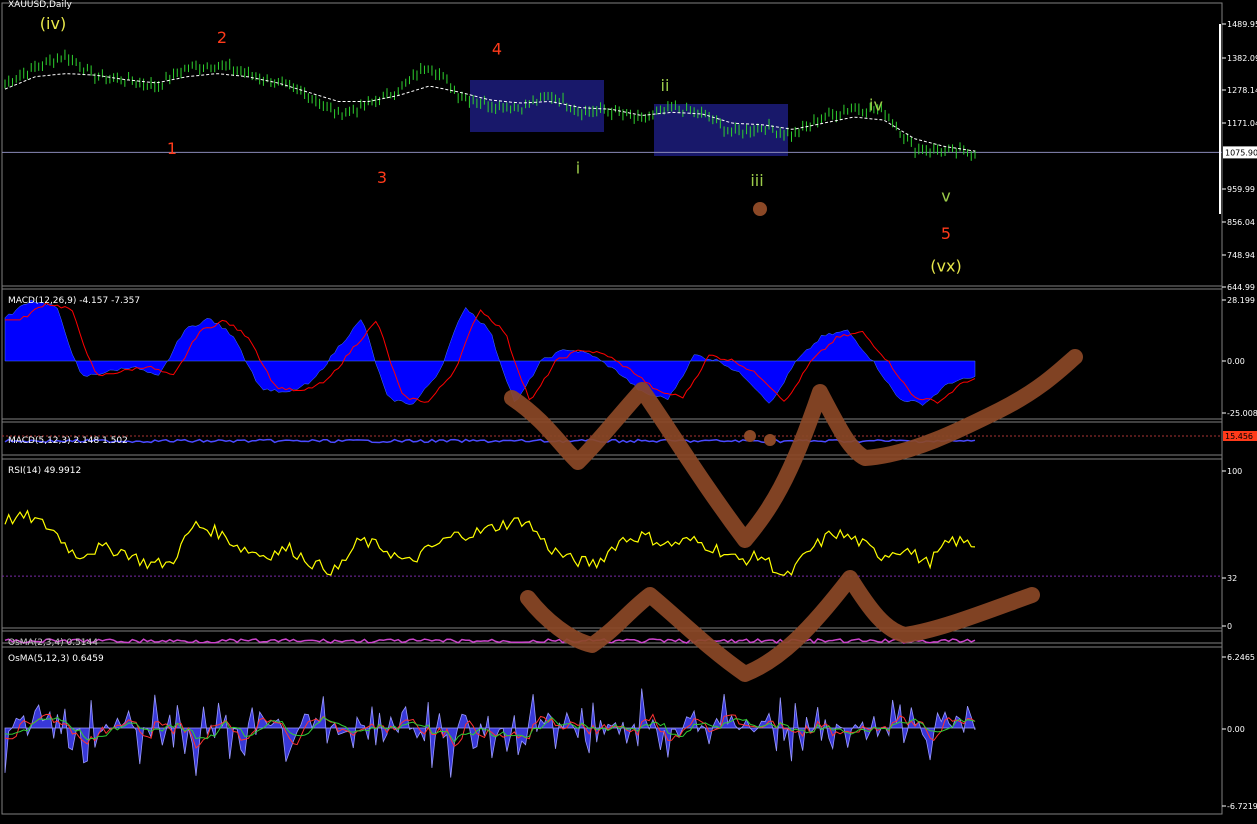 The height and width of the screenshot is (824, 1257). What do you see at coordinates (945, 265) in the screenshot?
I see `wave-label-11: (vx)` at bounding box center [945, 265].